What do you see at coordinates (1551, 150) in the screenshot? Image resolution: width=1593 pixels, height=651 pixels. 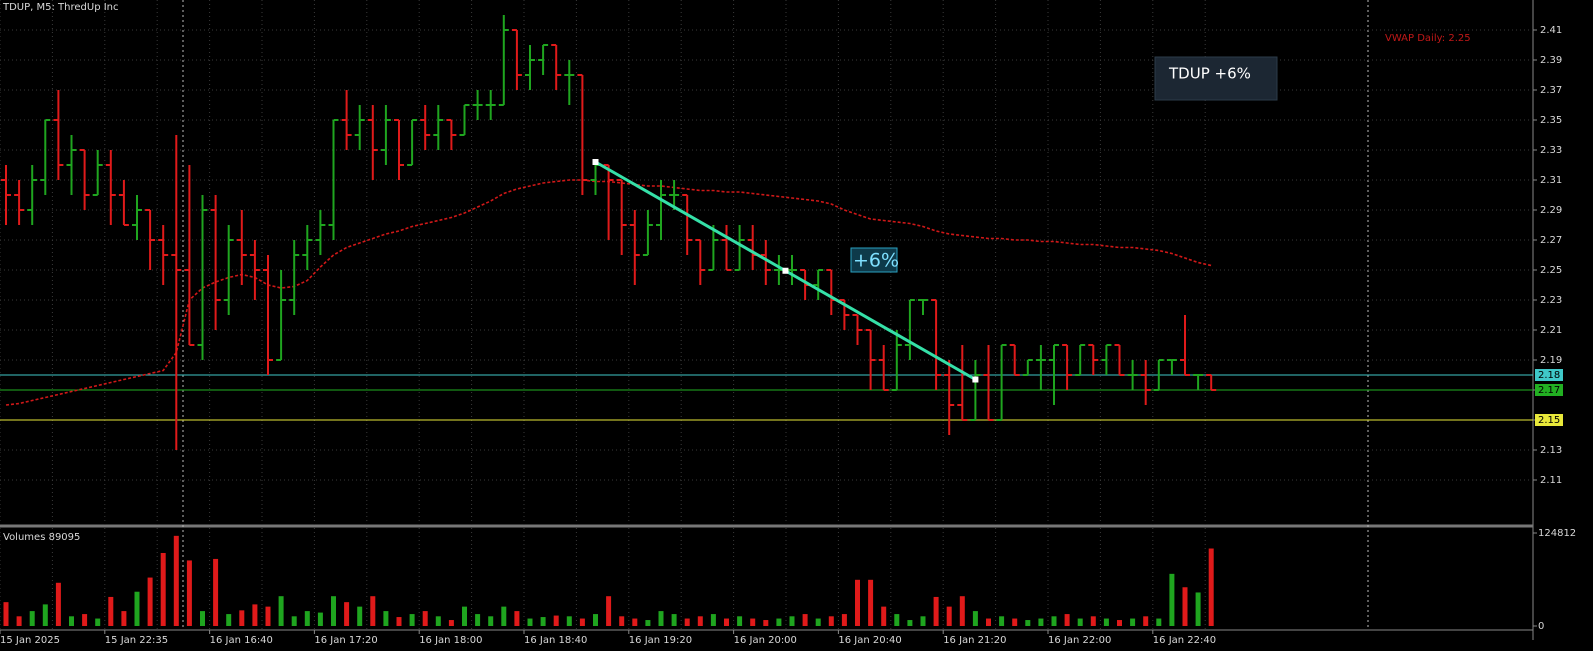 I see `y-tick-label: 2.33` at bounding box center [1551, 150].